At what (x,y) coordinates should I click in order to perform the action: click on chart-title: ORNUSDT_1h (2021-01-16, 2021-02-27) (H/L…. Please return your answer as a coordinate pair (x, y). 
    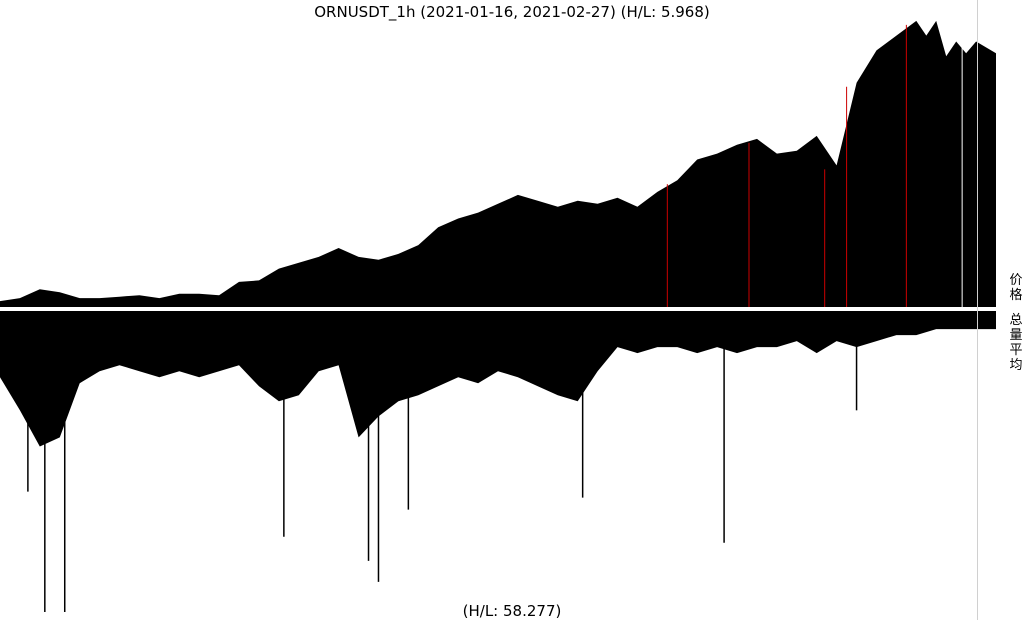
    Looking at the image, I should click on (512, 12).